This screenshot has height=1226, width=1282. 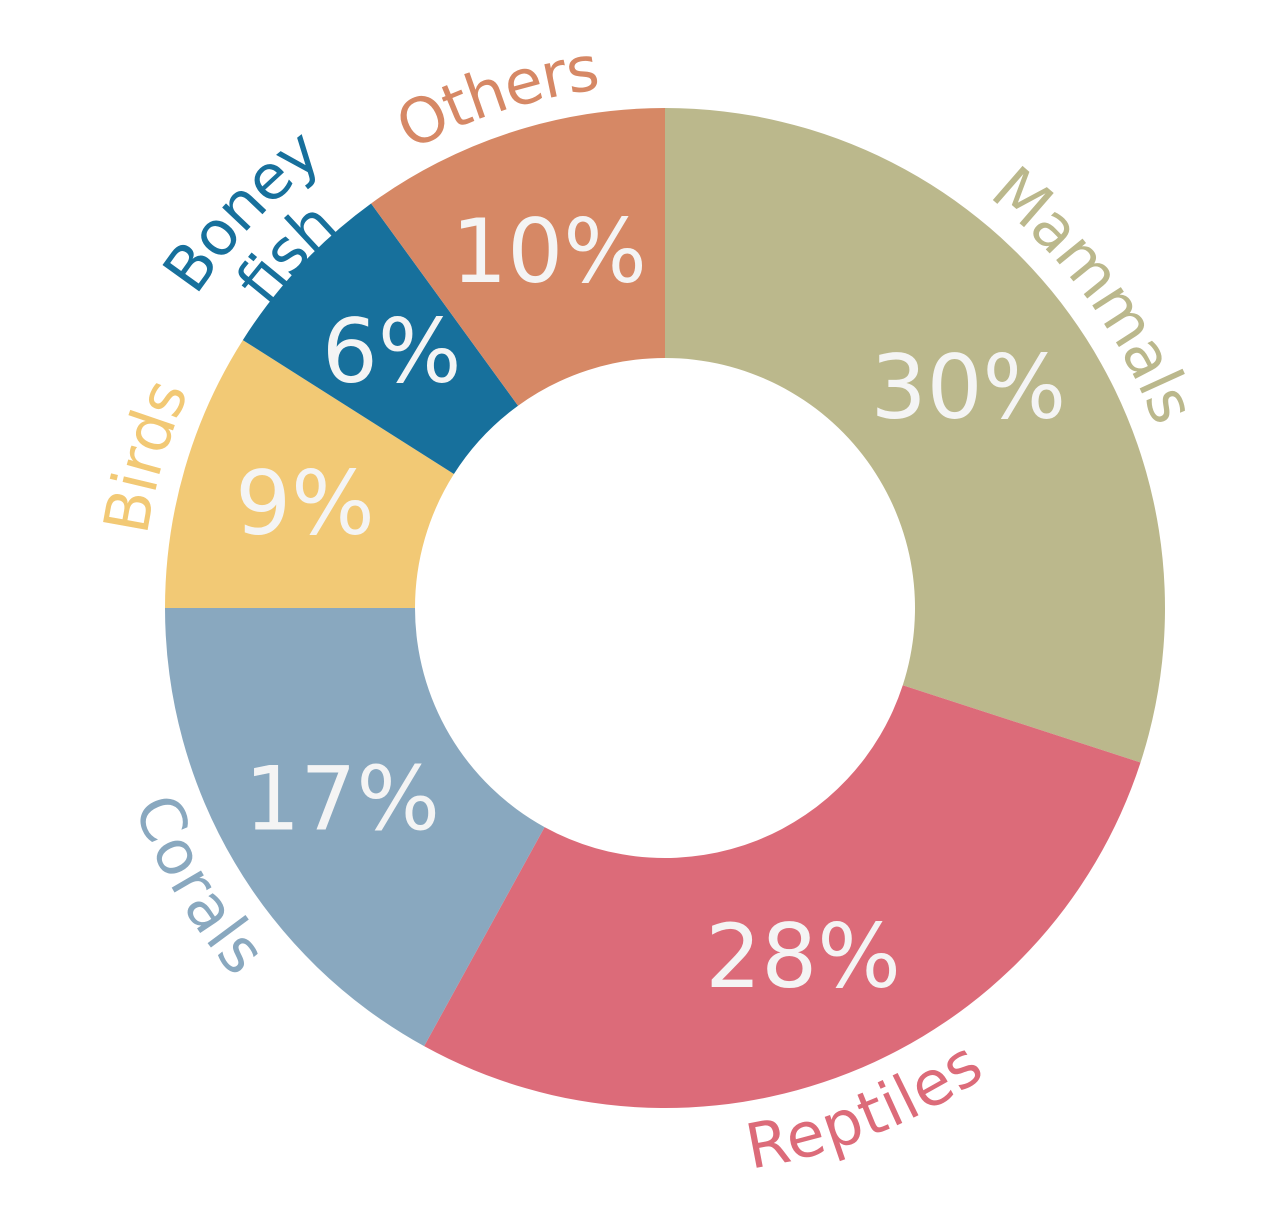 I want to click on slice-others, so click(x=518, y=257).